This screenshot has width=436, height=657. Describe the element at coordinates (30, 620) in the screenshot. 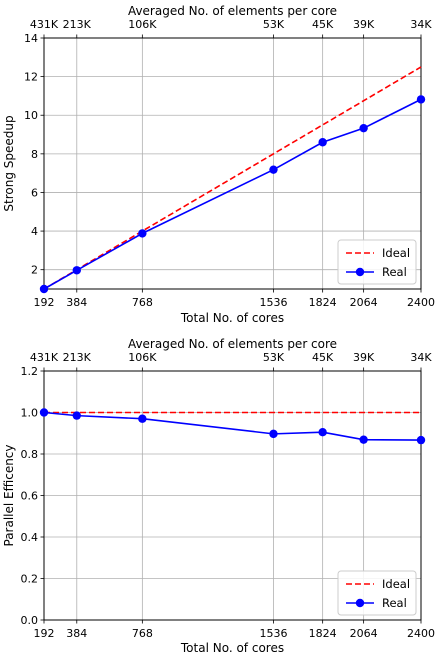

I see `y-tick-label: 0.0` at that location.